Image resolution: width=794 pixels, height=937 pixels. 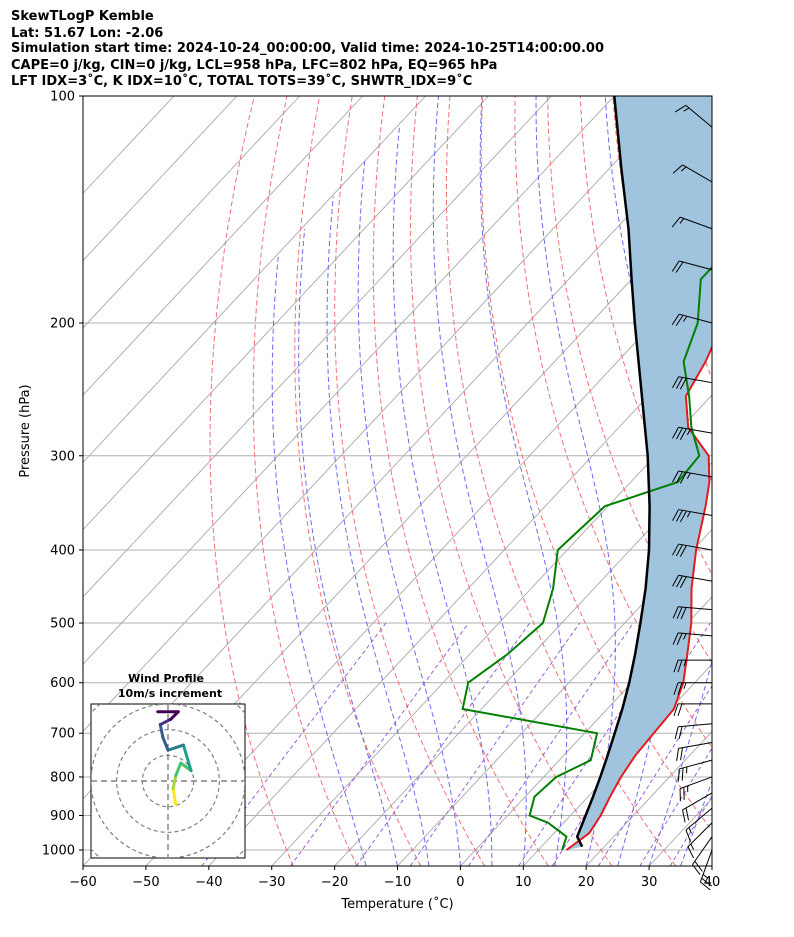 What do you see at coordinates (62, 550) in the screenshot?
I see `y-tick-label: 400` at bounding box center [62, 550].